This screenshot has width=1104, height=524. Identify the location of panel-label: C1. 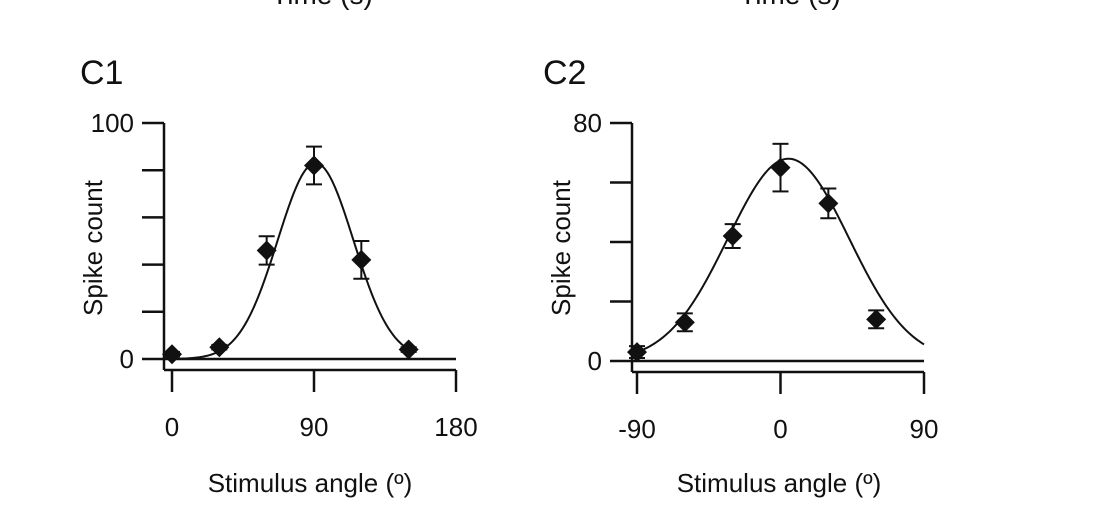
(101, 73).